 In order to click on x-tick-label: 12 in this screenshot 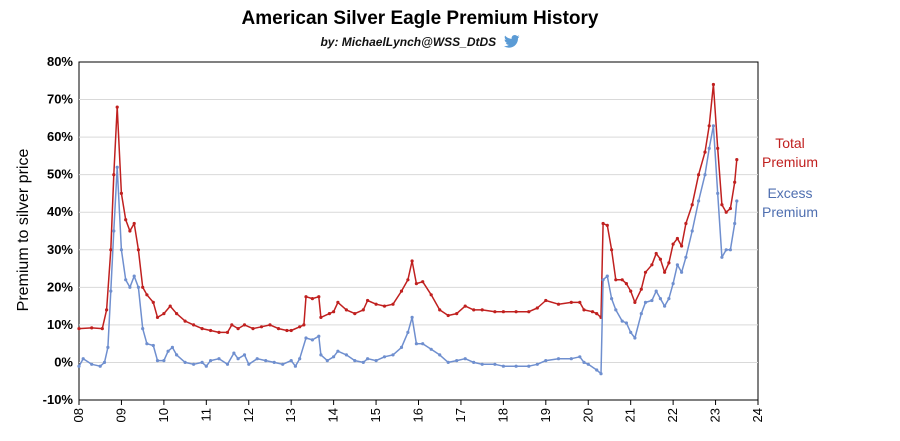, I will do `click(248, 415)`.